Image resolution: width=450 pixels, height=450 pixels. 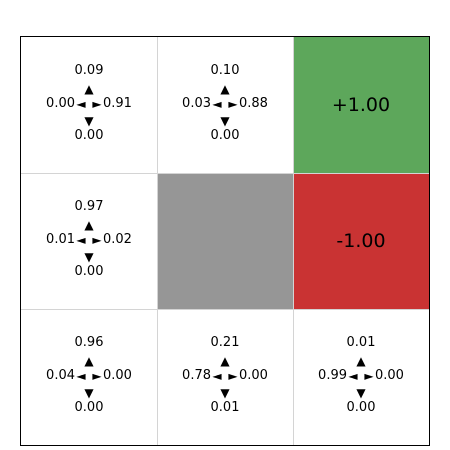 What do you see at coordinates (253, 104) in the screenshot?
I see `q-right-value: 0.88` at bounding box center [253, 104].